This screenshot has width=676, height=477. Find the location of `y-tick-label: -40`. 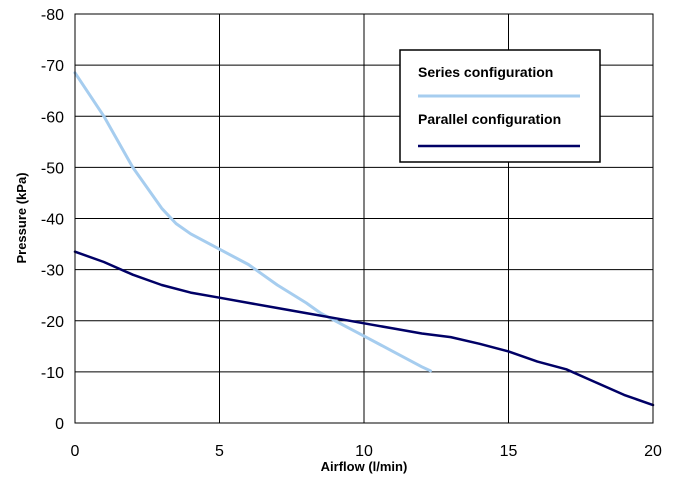

y-tick-label: -40 is located at coordinates (52, 220).